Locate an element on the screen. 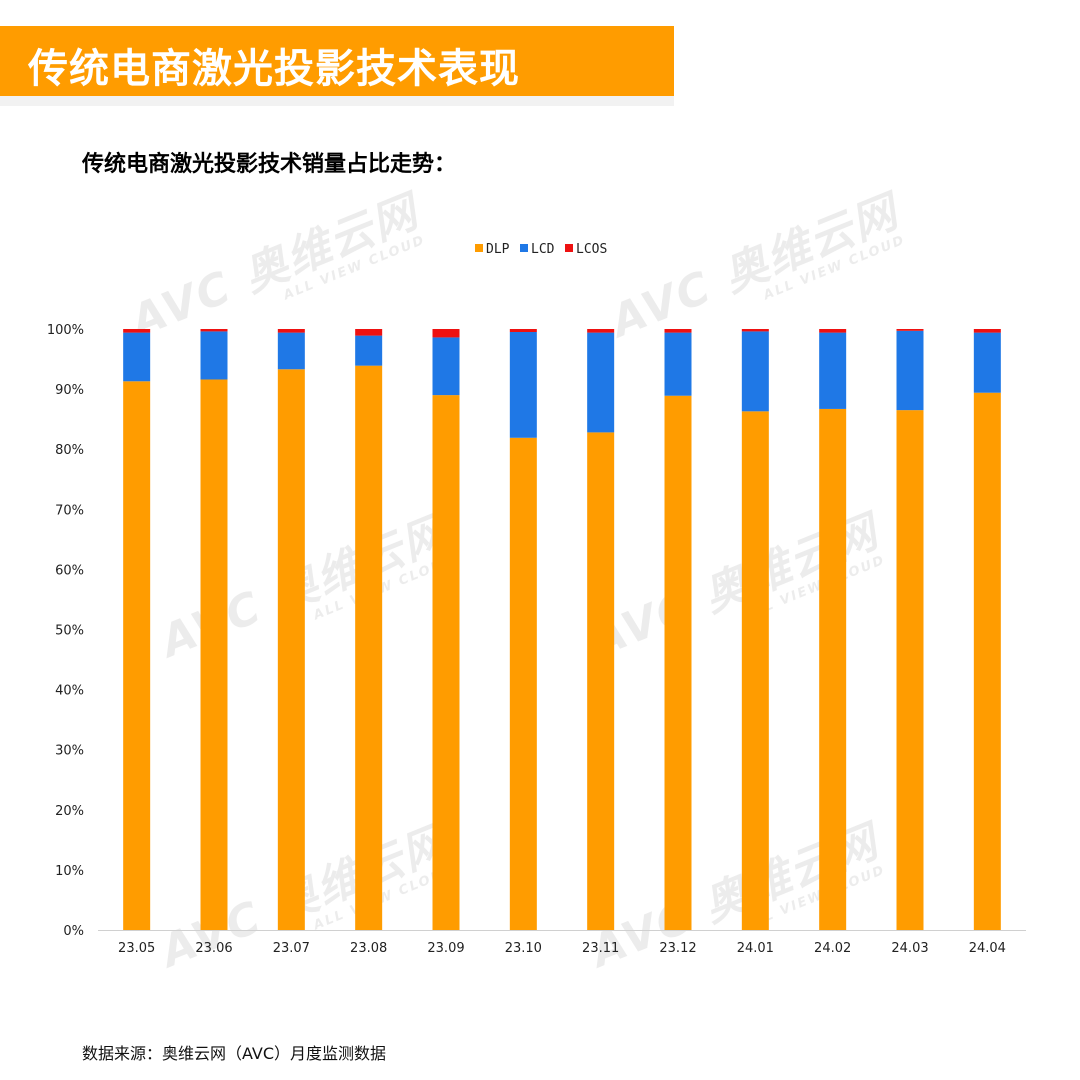  y-tick-label: 50% is located at coordinates (69, 631).